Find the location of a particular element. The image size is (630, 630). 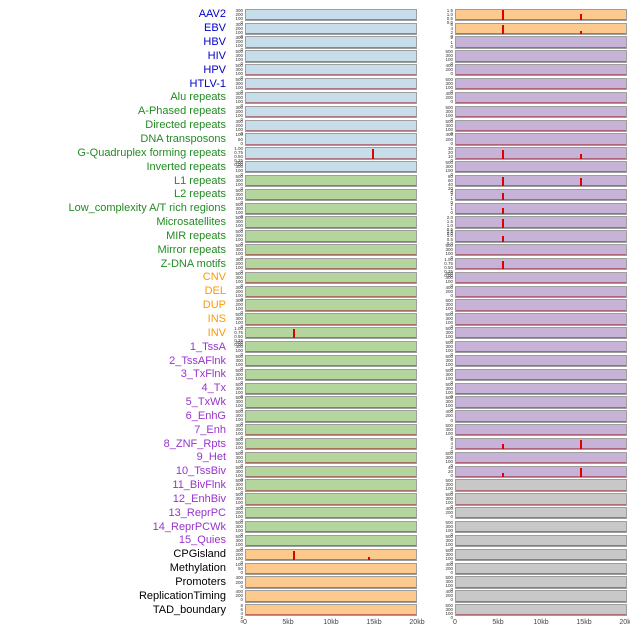

y-axis-right: 400 200 0 is located at coordinates (436, 97).